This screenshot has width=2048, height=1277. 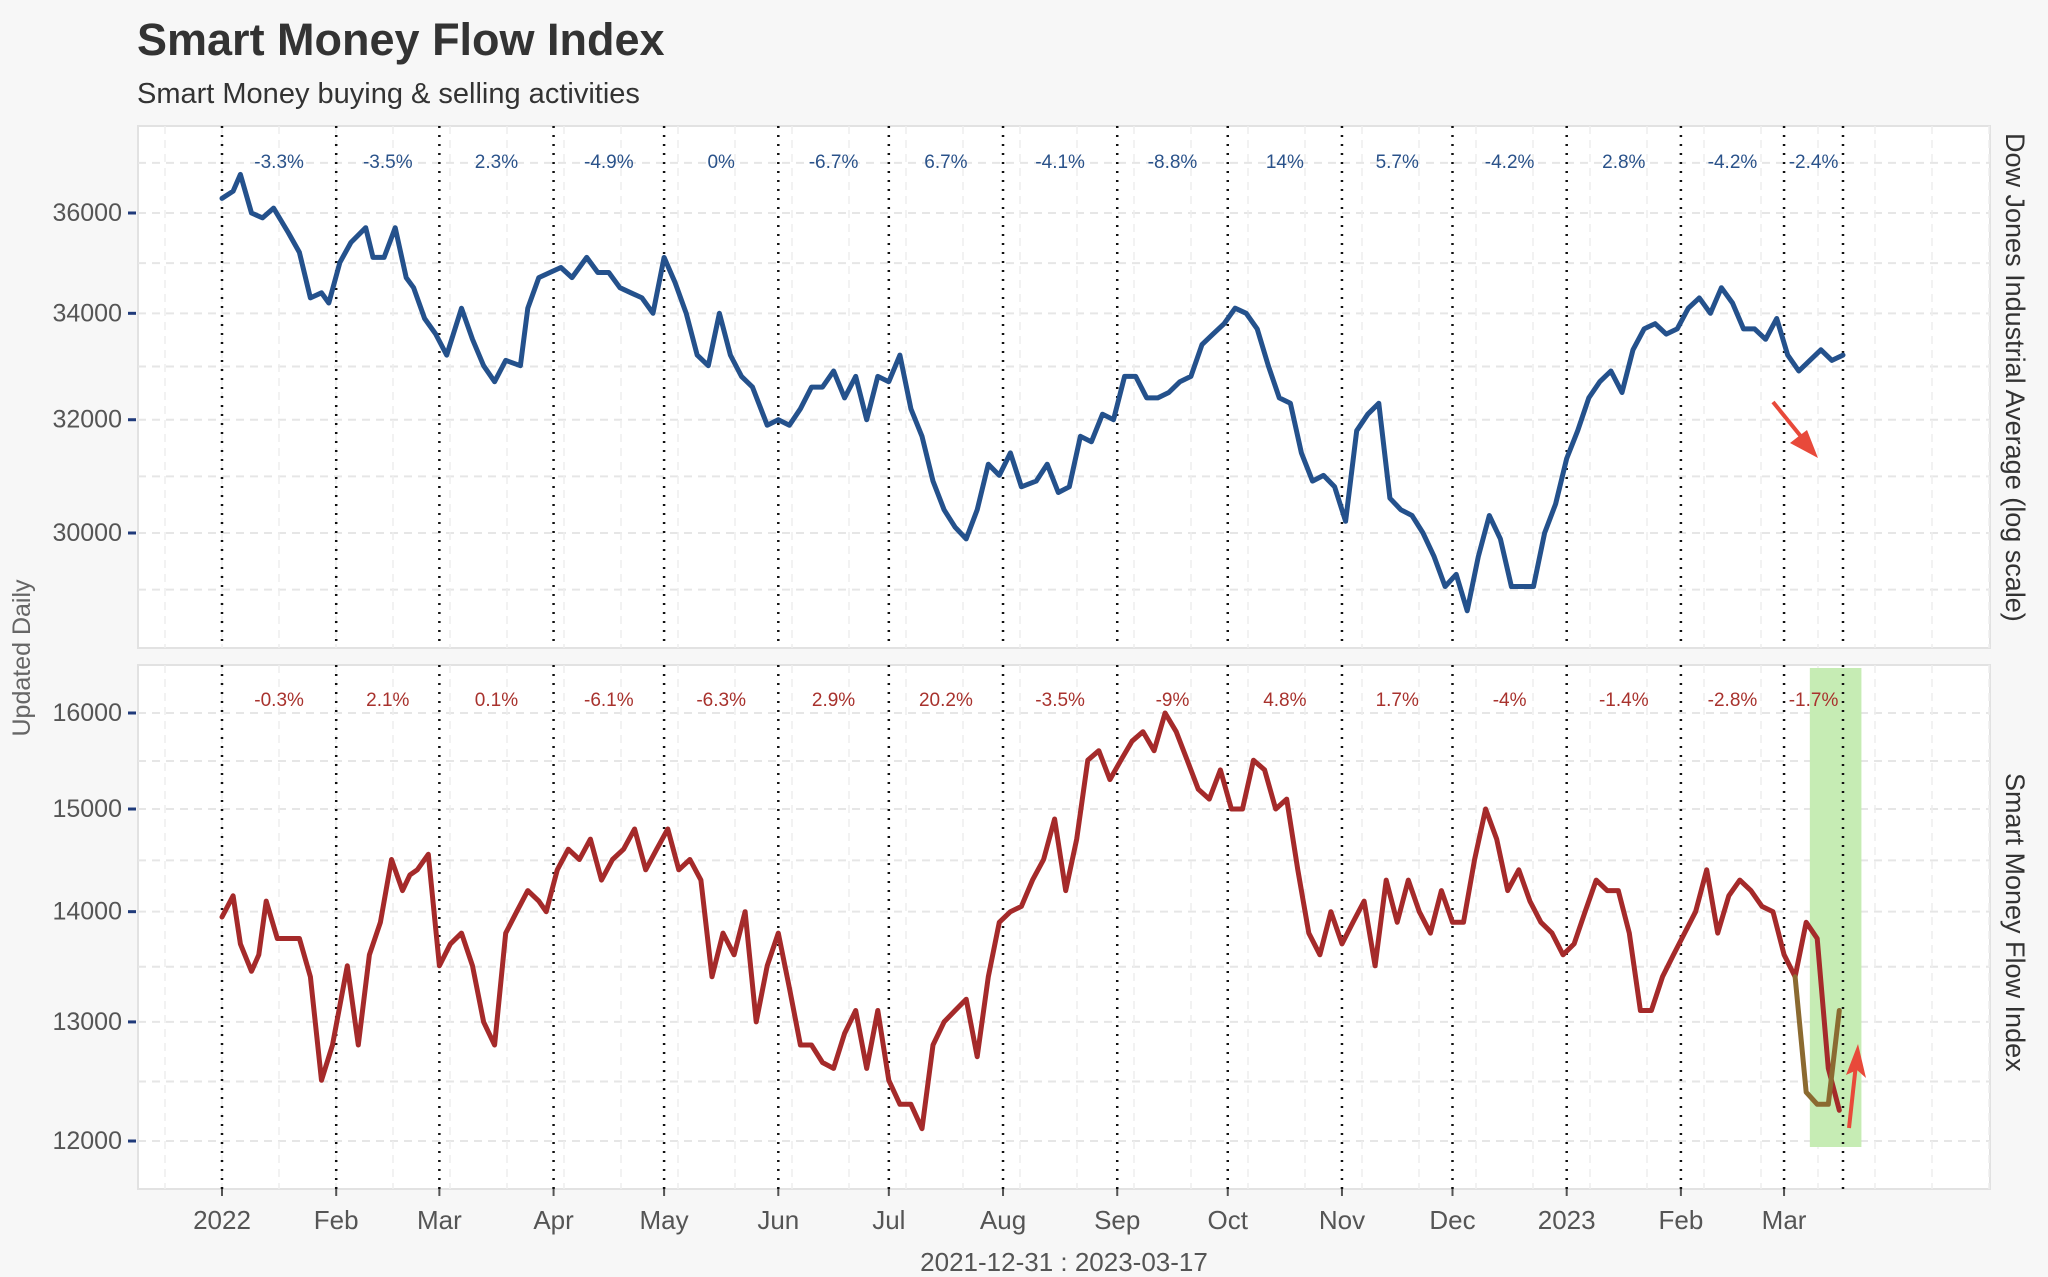 What do you see at coordinates (1342, 1220) in the screenshot?
I see `x-tick-label: Nov` at bounding box center [1342, 1220].